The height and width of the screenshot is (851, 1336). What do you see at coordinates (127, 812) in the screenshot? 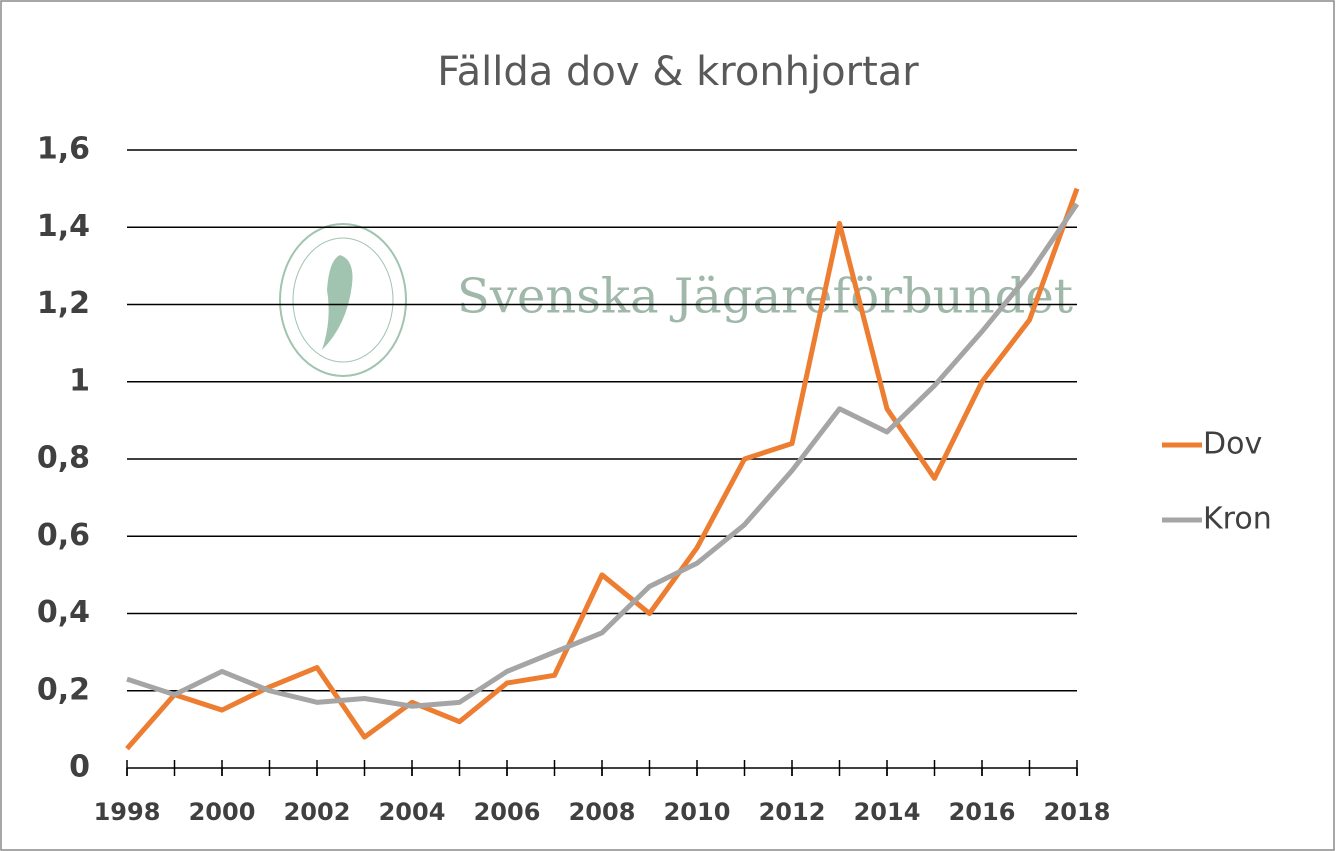
I see `x-tick-label: 1998` at bounding box center [127, 812].